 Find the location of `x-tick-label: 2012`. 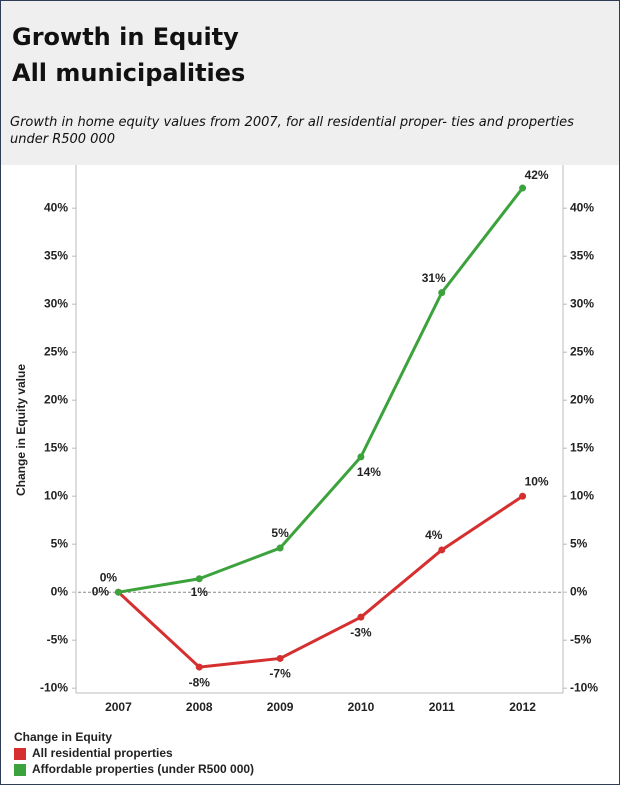

x-tick-label: 2012 is located at coordinates (522, 707).